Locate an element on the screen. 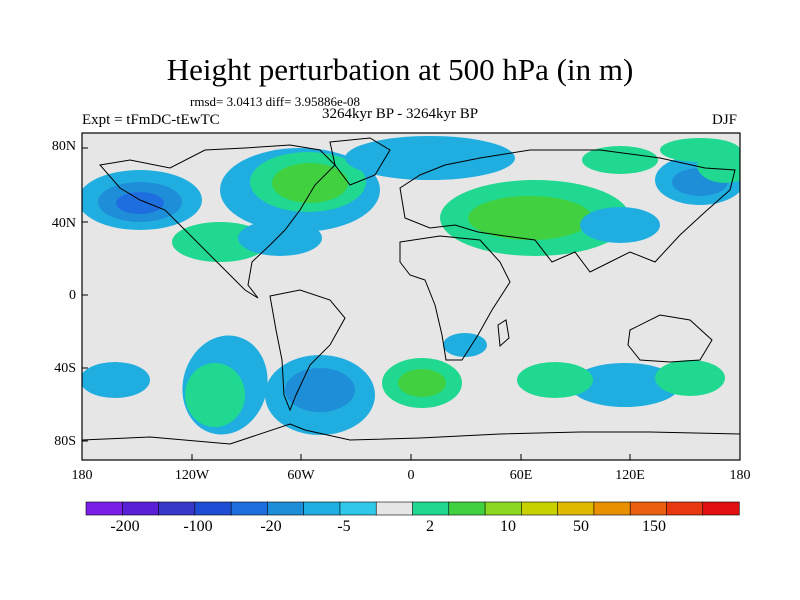 Image resolution: width=800 pixels, height=600 pixels. colorbar-label-5: 2 is located at coordinates (430, 526).